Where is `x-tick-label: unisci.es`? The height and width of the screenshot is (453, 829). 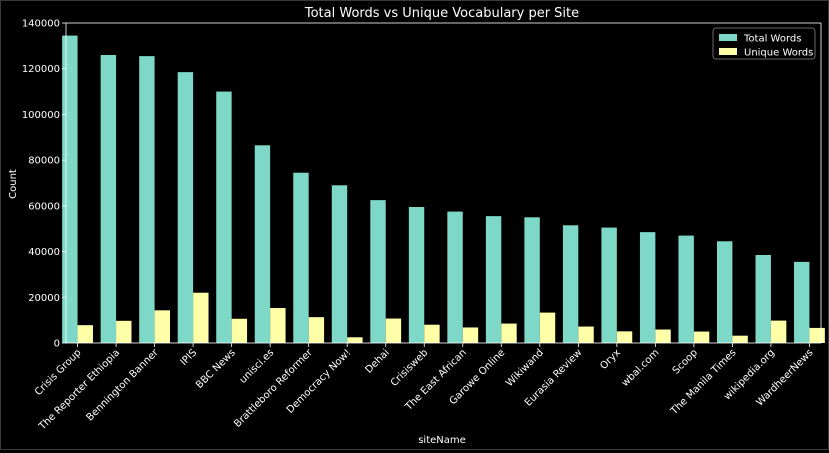
x-tick-label: unisci.es is located at coordinates (257, 366).